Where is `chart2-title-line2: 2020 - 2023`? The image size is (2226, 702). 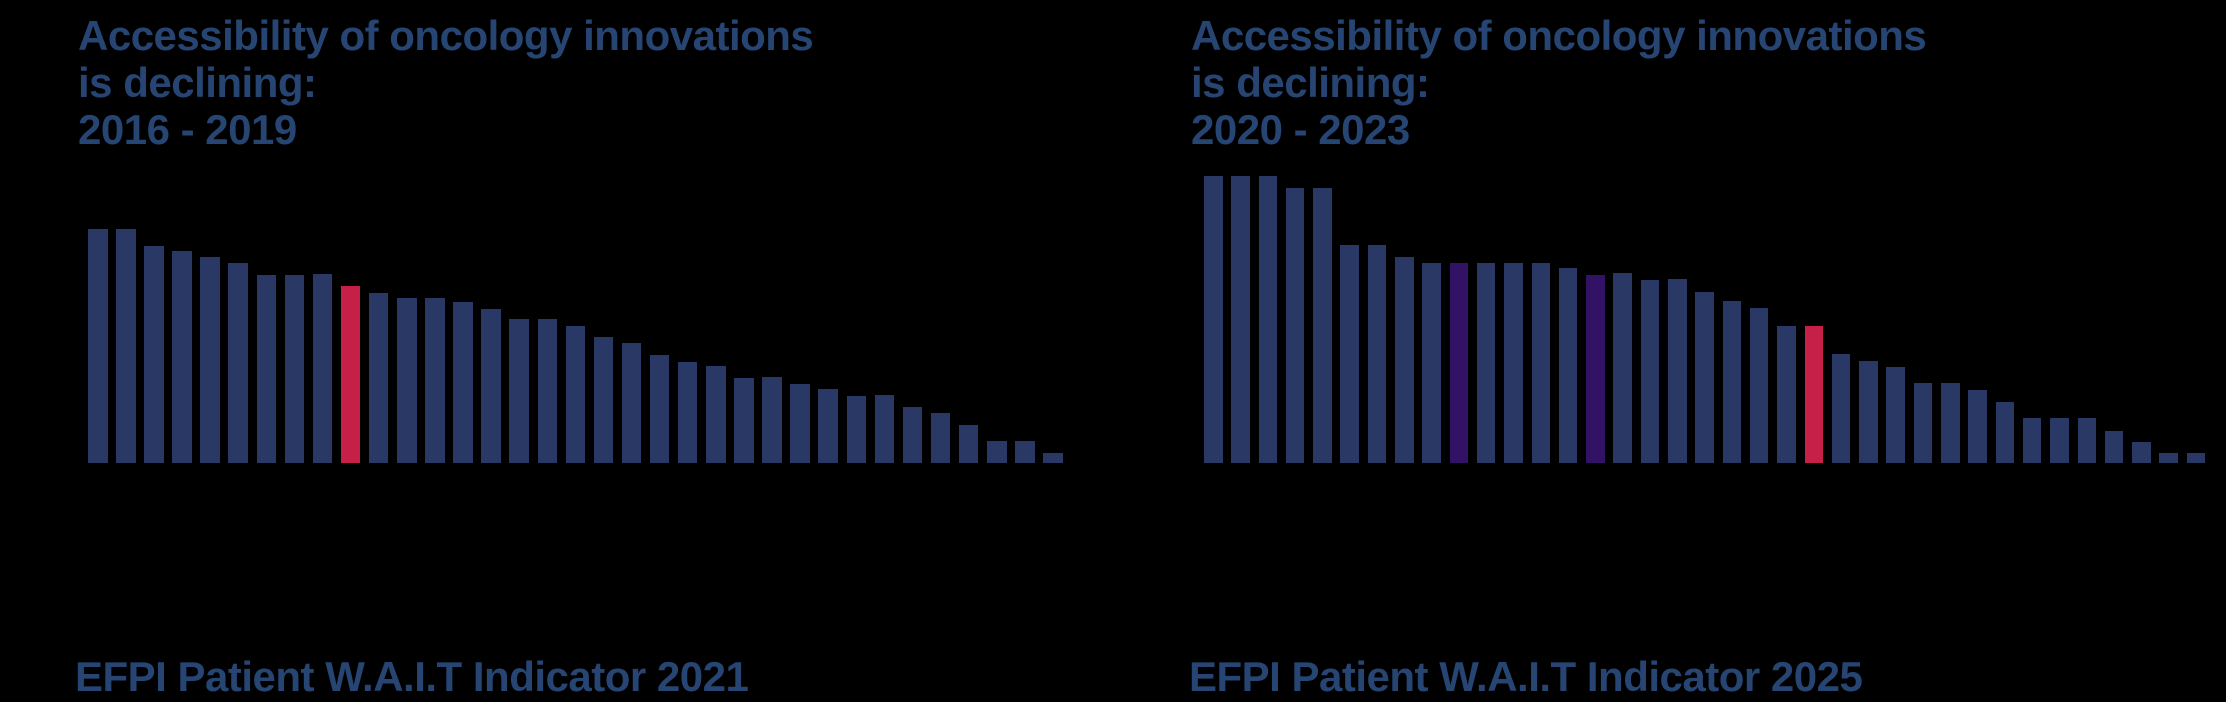
chart2-title-line2: 2020 - 2023 is located at coordinates (1300, 129).